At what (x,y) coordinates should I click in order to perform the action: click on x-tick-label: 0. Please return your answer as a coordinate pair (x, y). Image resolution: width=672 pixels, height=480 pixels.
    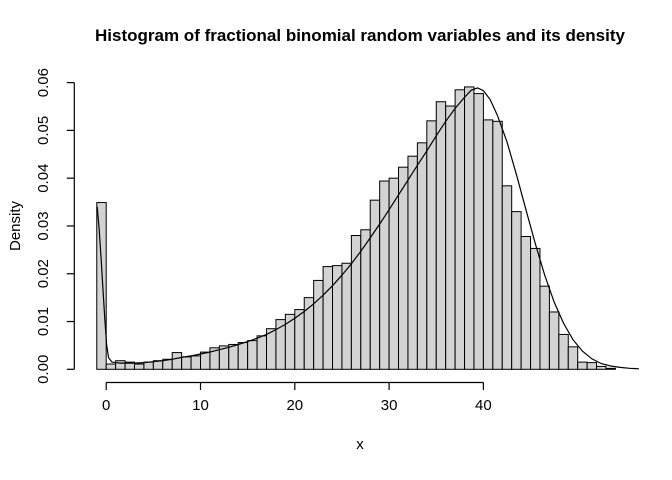
    Looking at the image, I should click on (106, 405).